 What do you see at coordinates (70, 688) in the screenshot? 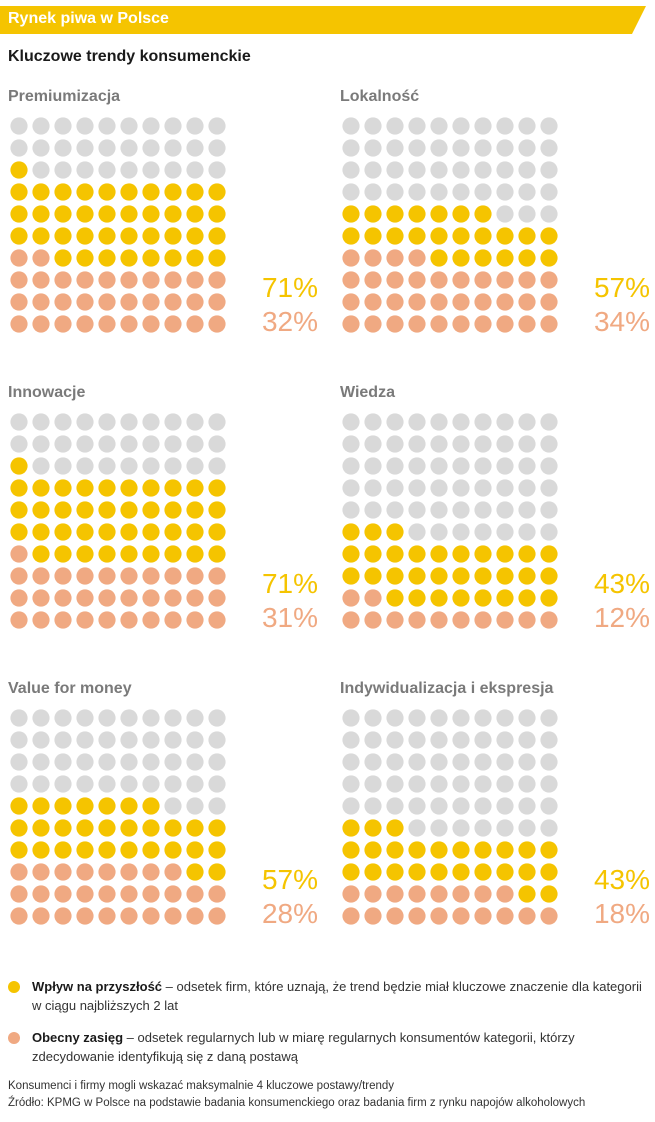
I see `panel-title: Value for money` at bounding box center [70, 688].